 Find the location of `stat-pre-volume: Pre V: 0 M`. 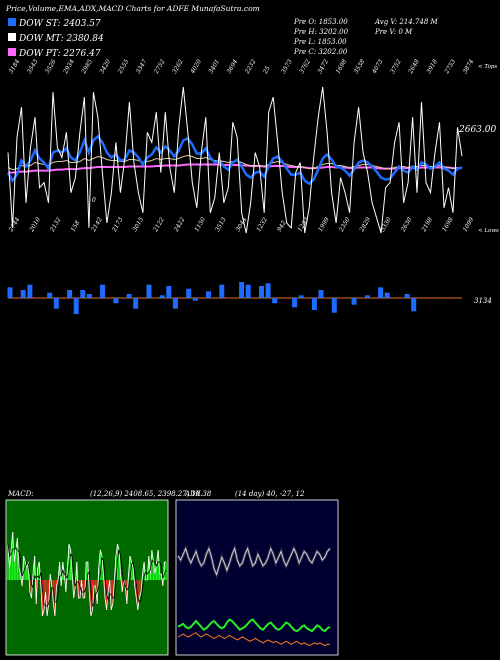

stat-pre-volume: Pre V: 0 M is located at coordinates (393, 32).